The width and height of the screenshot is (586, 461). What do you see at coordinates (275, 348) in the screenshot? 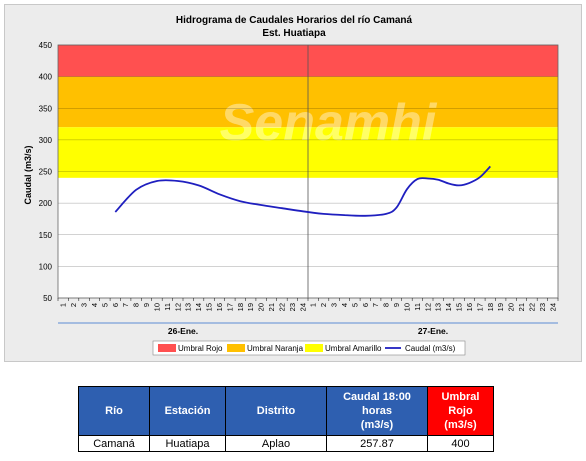
I see `legend-label: Umbral Naranja` at bounding box center [275, 348].